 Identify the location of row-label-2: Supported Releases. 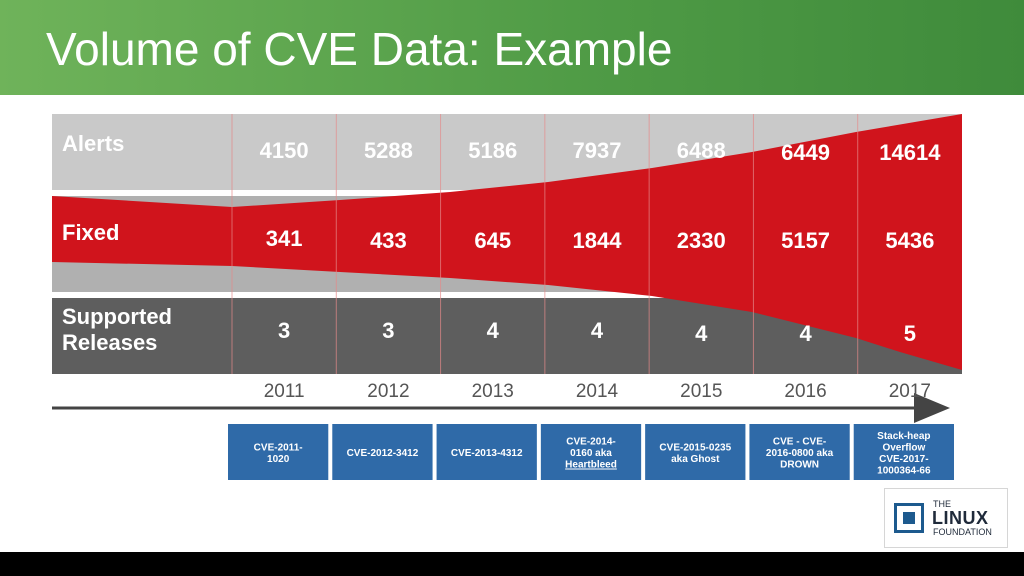
(117, 329).